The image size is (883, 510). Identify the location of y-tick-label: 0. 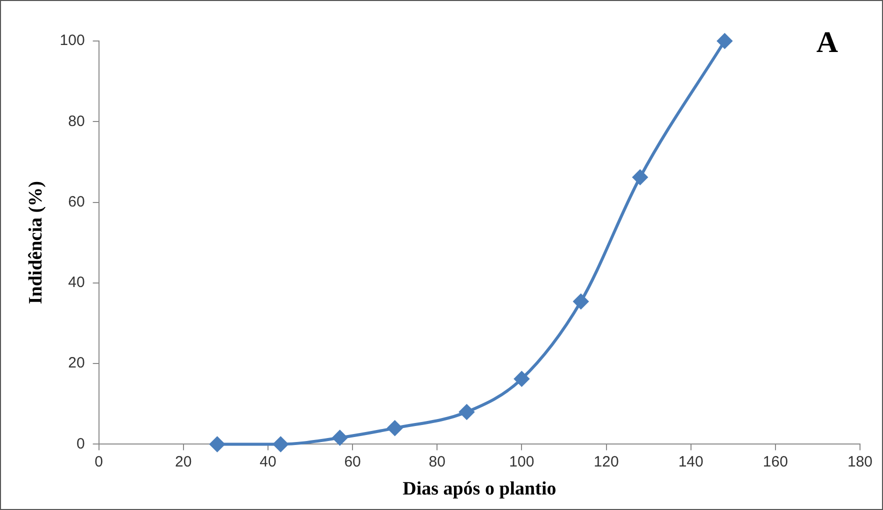
(80, 443).